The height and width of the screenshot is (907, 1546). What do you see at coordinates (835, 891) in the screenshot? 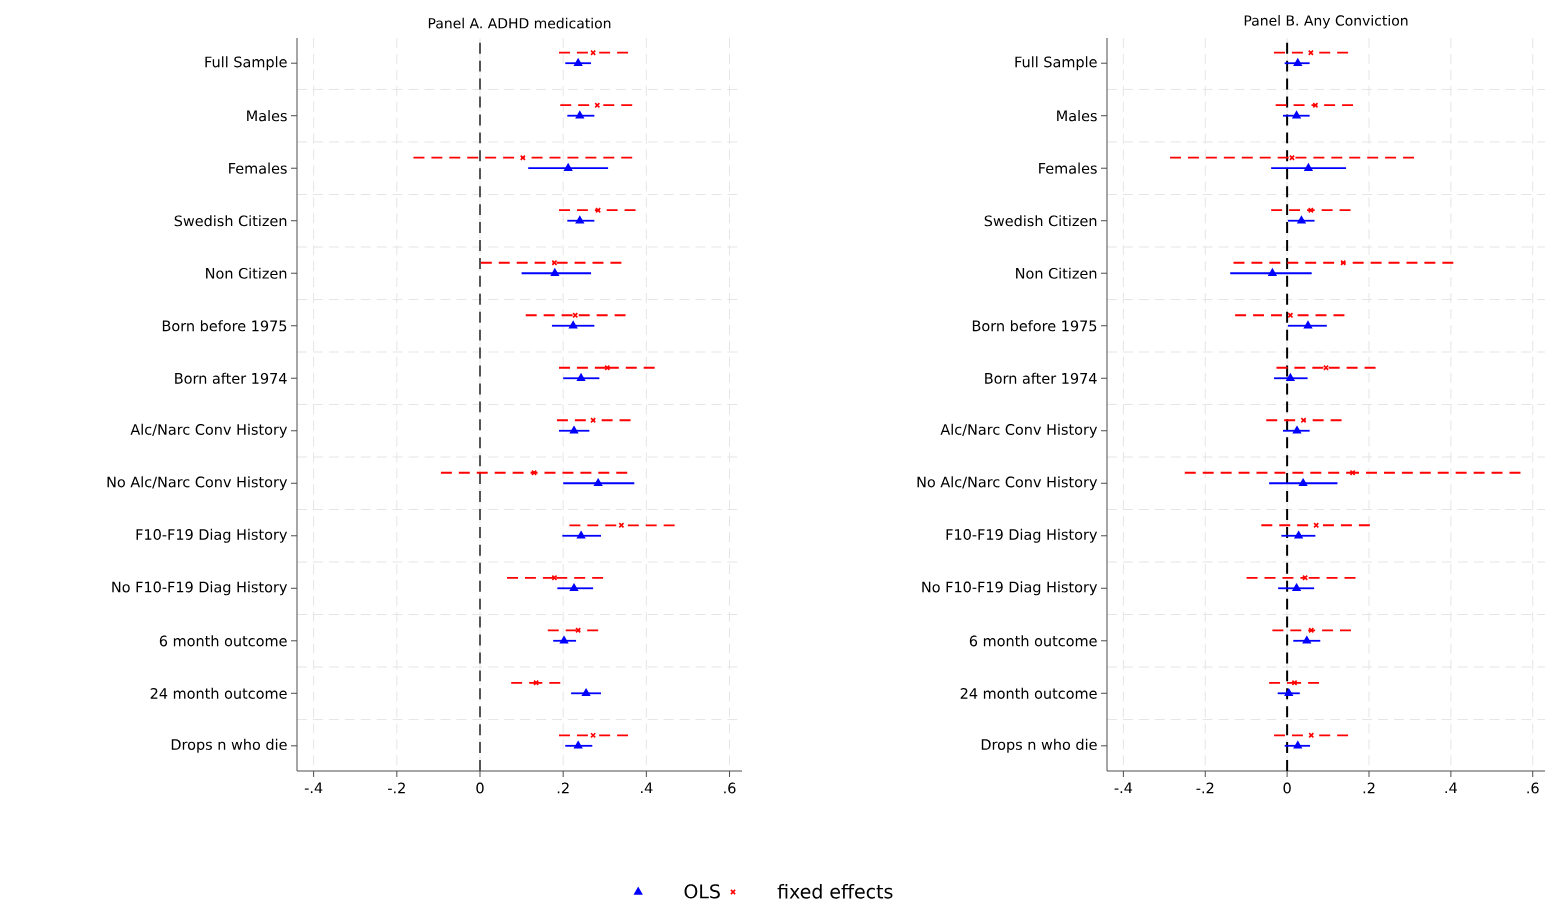
I see `legend-label: fixed effects` at bounding box center [835, 891].